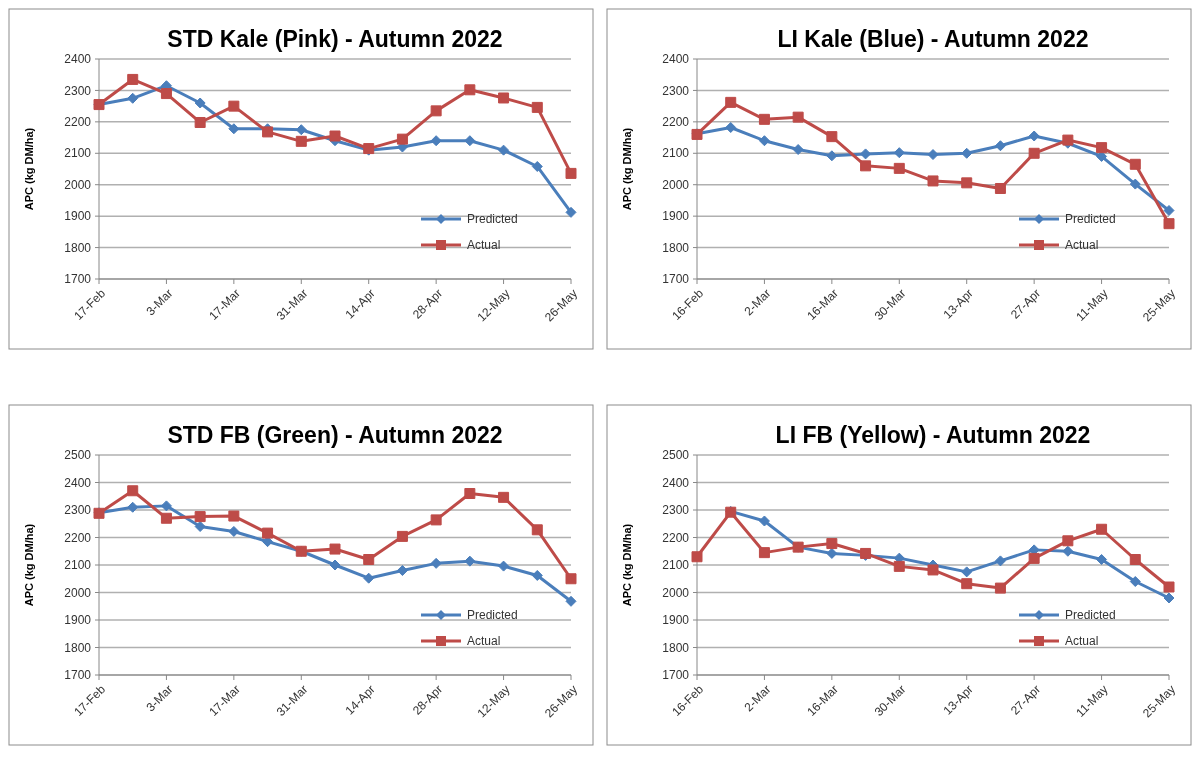  I want to click on chart-title: STD FB (Green) - Autumn 2022, so click(335, 435).